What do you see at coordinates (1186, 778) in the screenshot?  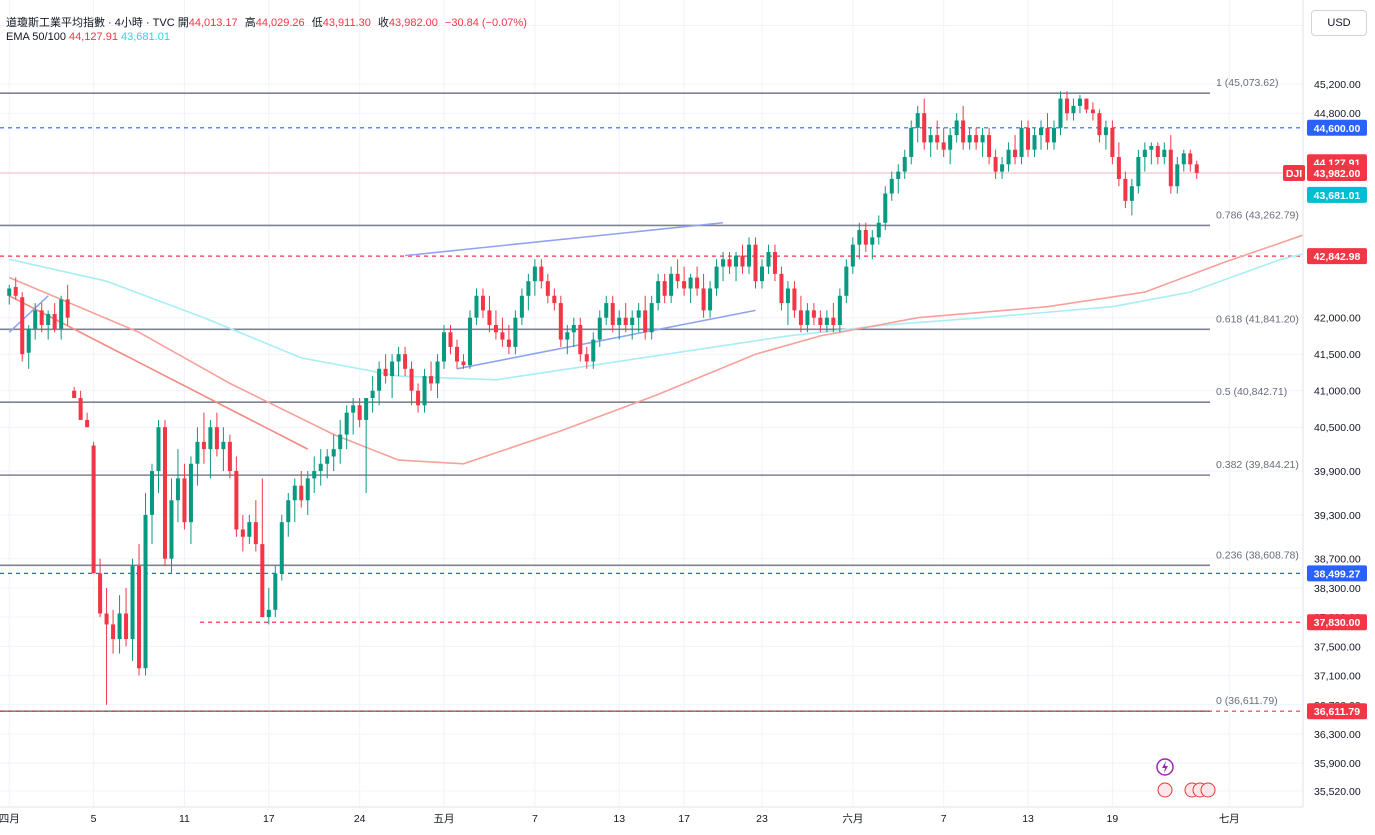 I see `event-icons` at bounding box center [1186, 778].